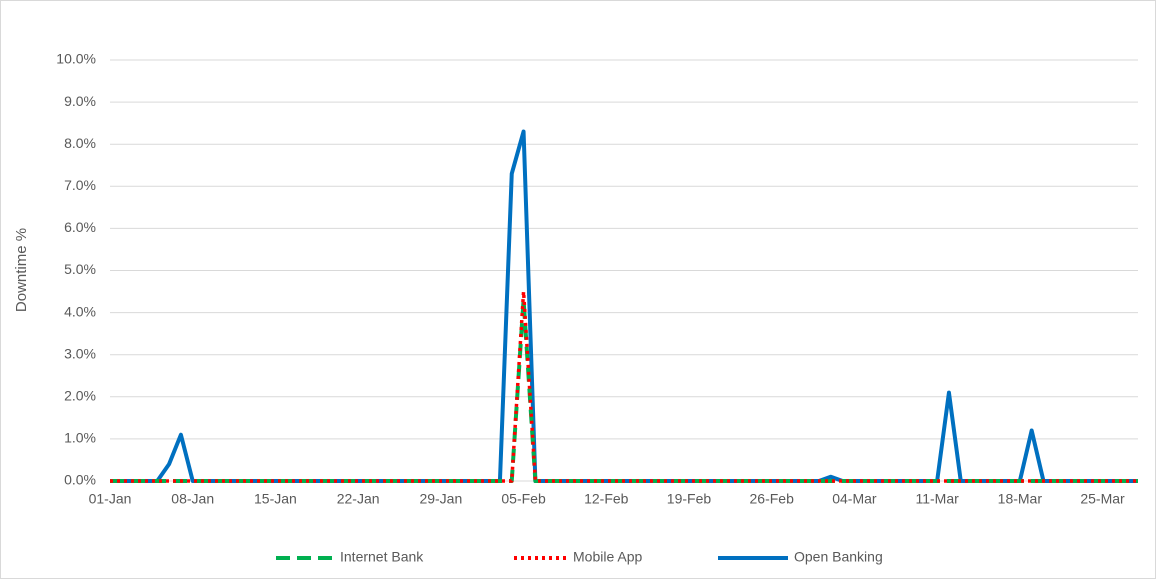 This screenshot has width=1156, height=579. Describe the element at coordinates (21, 270) in the screenshot. I see `y-axis-label: Downtime %` at that location.